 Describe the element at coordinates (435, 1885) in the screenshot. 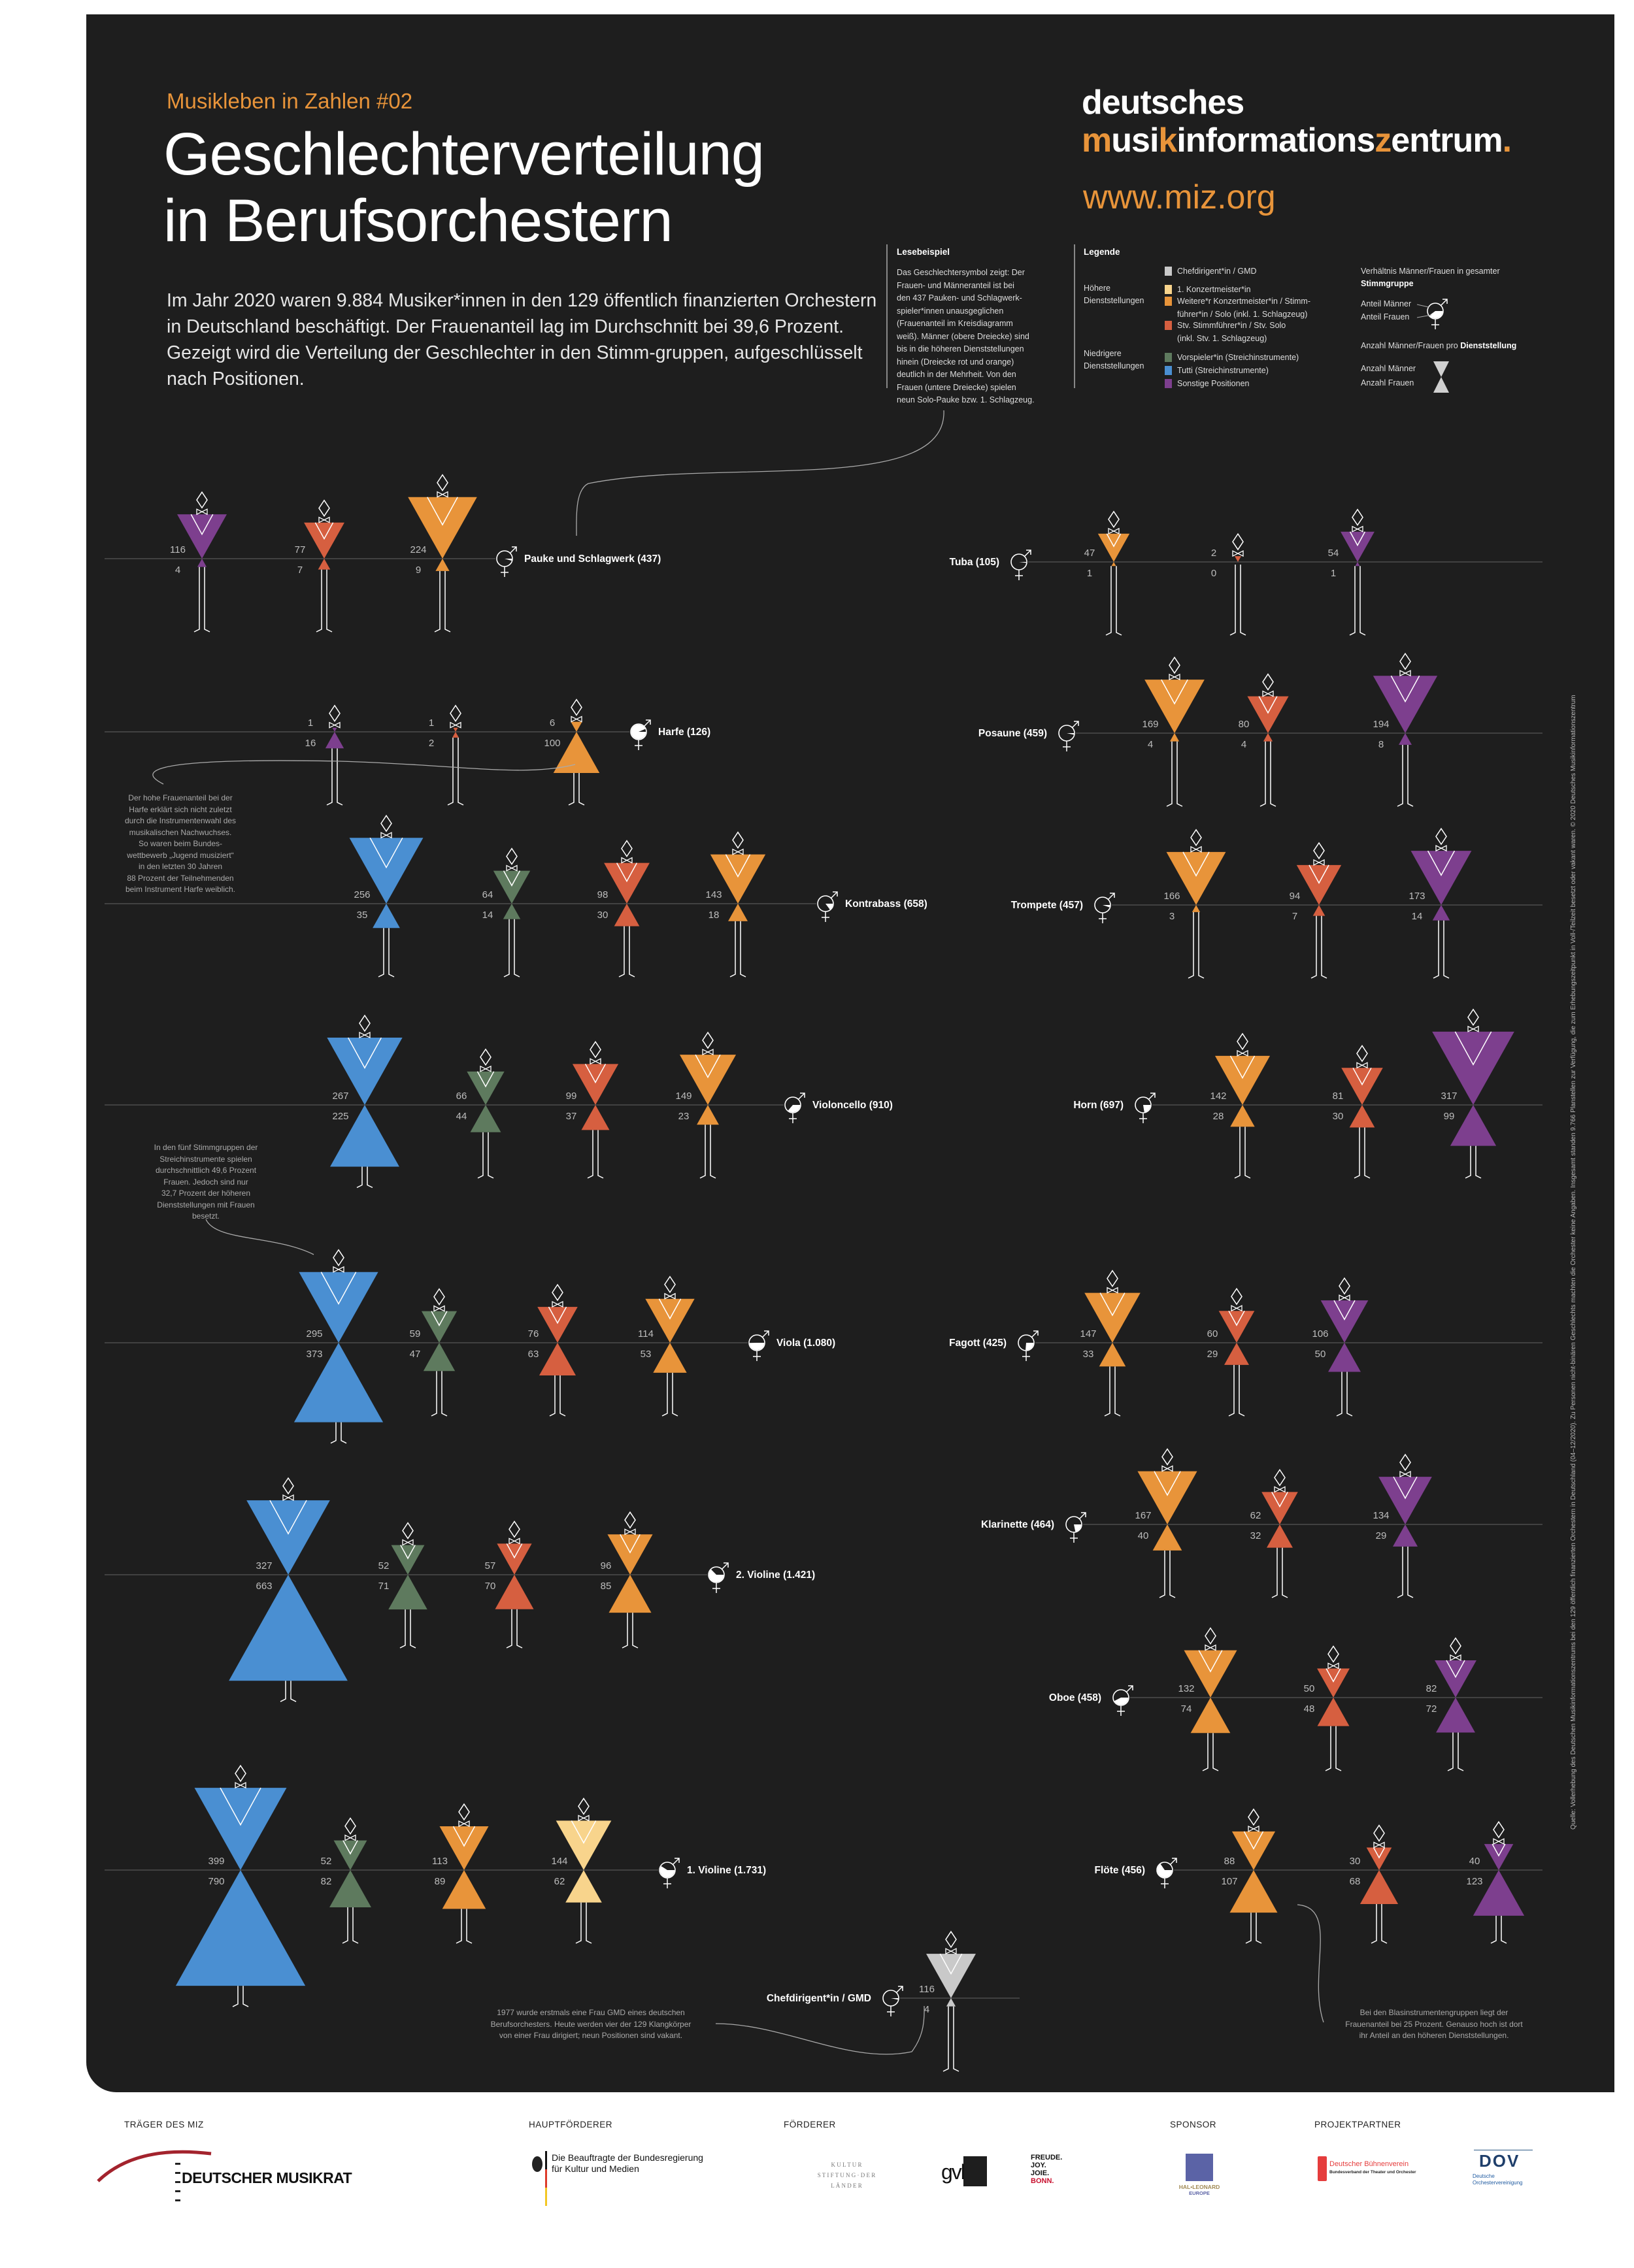

I see `instrument-group-row: 399 790 52 82 113 89 144 62 1. Violine (1.731)` at that location.